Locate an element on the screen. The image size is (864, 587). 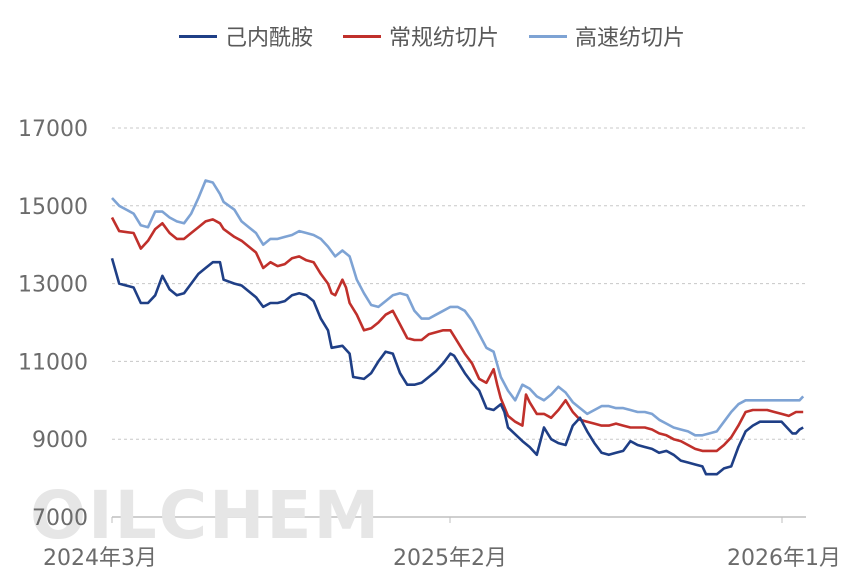
legend-swatch-high-speed-chip is located at coordinates (548, 36).